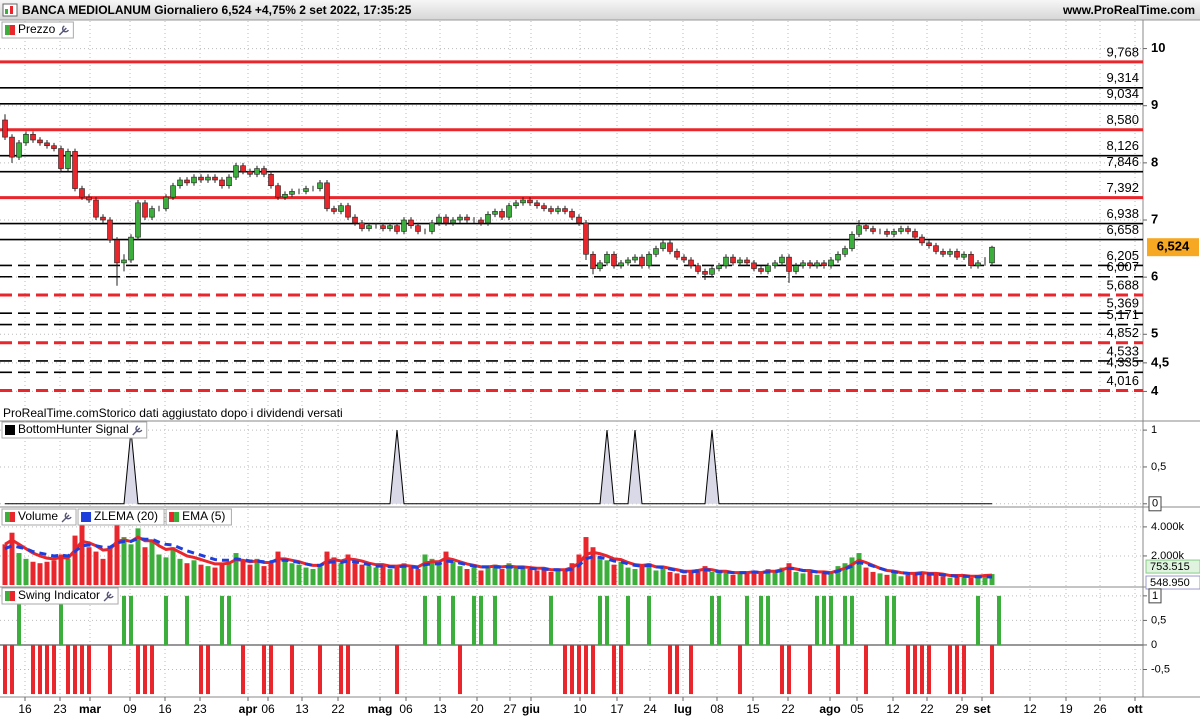 Image resolution: width=1200 pixels, height=720 pixels. I want to click on level-label: 4,016, so click(1122, 380).